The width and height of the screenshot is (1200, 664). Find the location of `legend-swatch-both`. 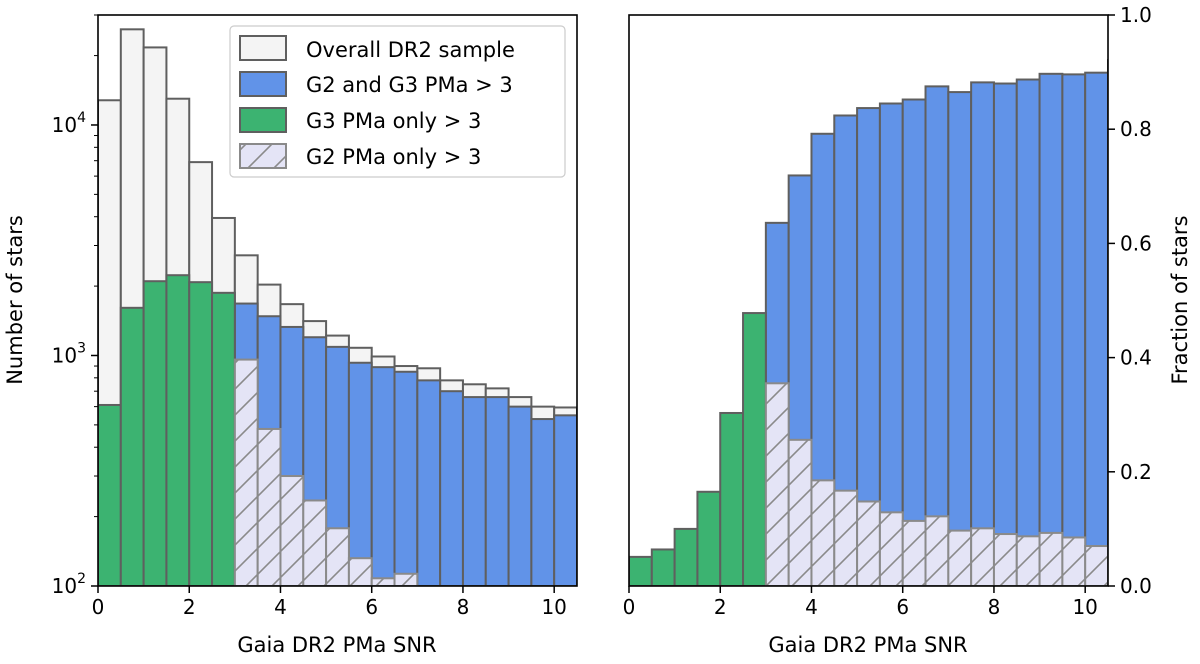

legend-swatch-both is located at coordinates (263, 84).